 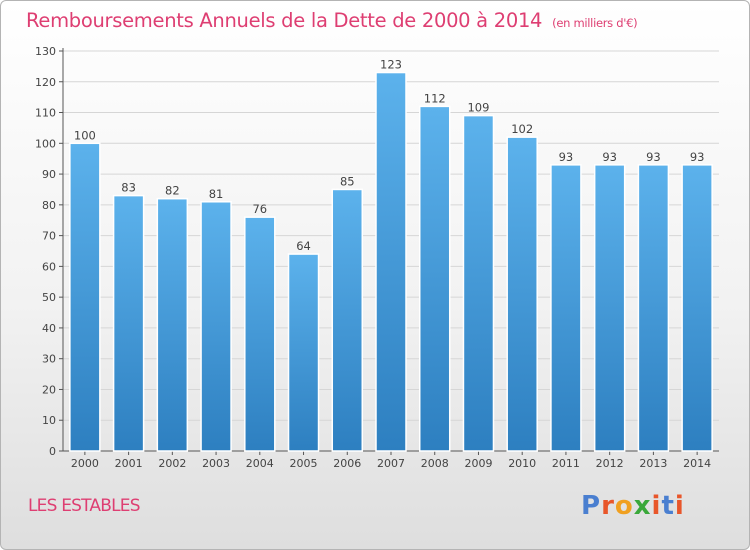 What do you see at coordinates (85, 135) in the screenshot?
I see `data-label: 100` at bounding box center [85, 135].